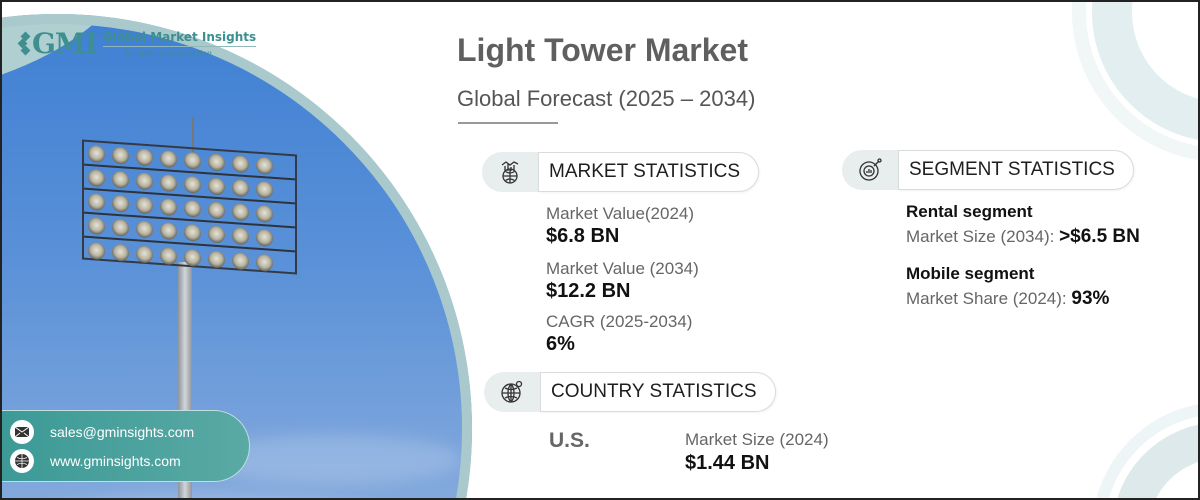  I want to click on pie-chart-target-icon, so click(870, 170).